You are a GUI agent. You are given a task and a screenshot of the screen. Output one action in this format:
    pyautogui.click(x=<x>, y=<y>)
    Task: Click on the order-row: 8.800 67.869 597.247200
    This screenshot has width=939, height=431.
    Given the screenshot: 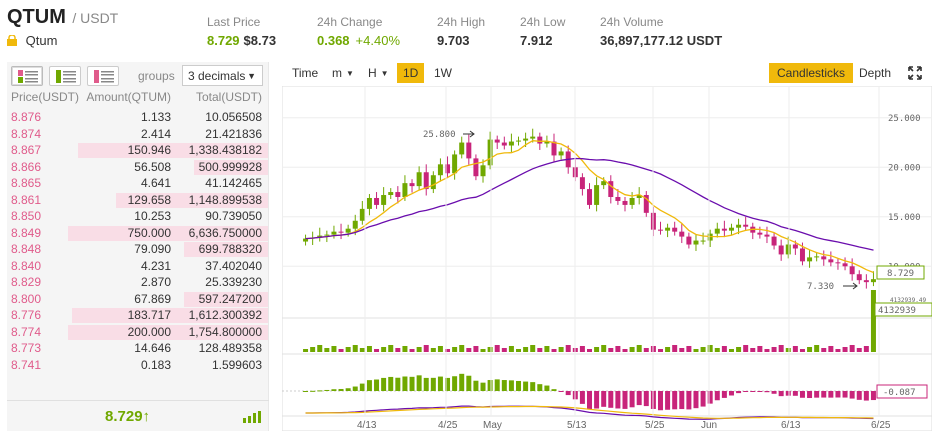 What is the action you would take?
    pyautogui.click(x=137, y=299)
    